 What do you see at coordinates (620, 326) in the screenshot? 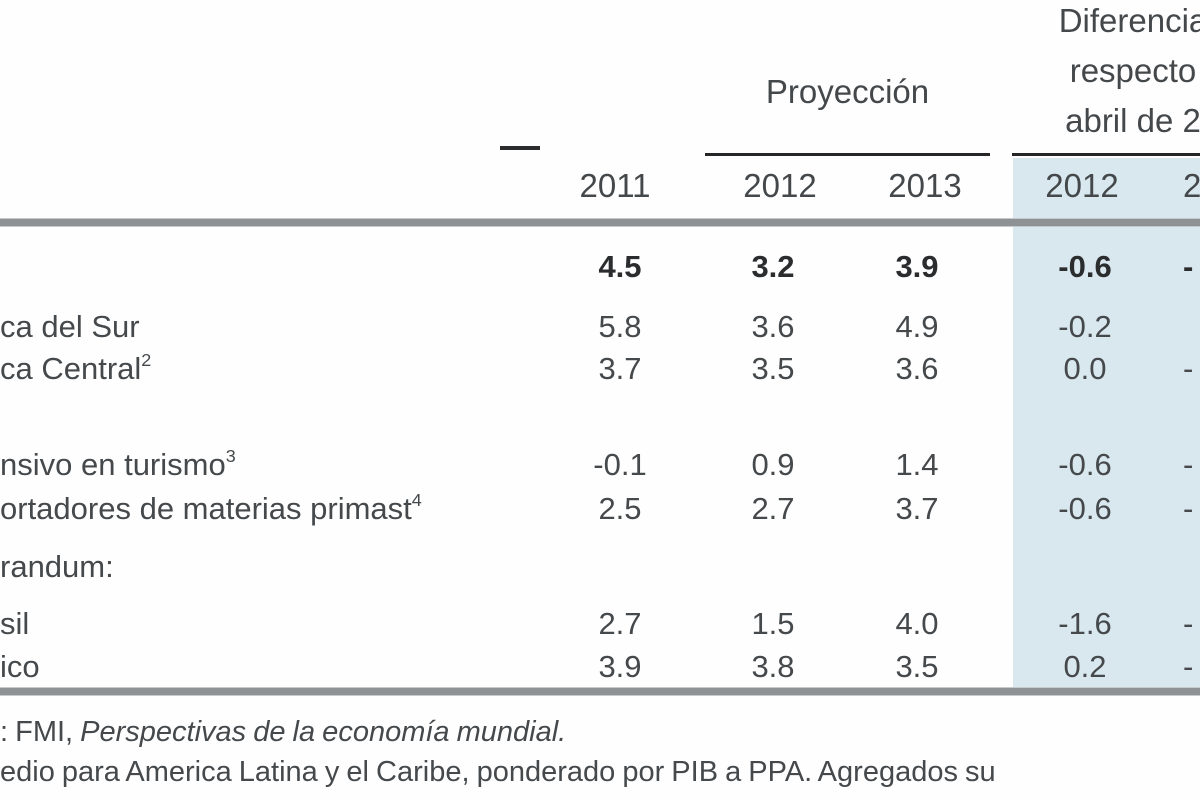
I see `cell-2011: 5.8` at bounding box center [620, 326].